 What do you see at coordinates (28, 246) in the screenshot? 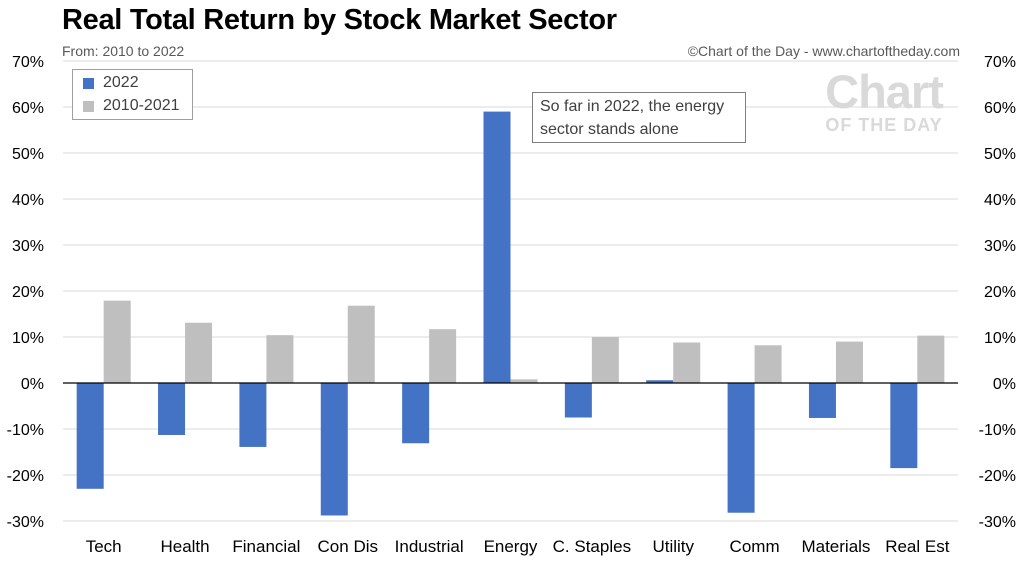
I see `y-tick-label-left: 30%` at bounding box center [28, 246].